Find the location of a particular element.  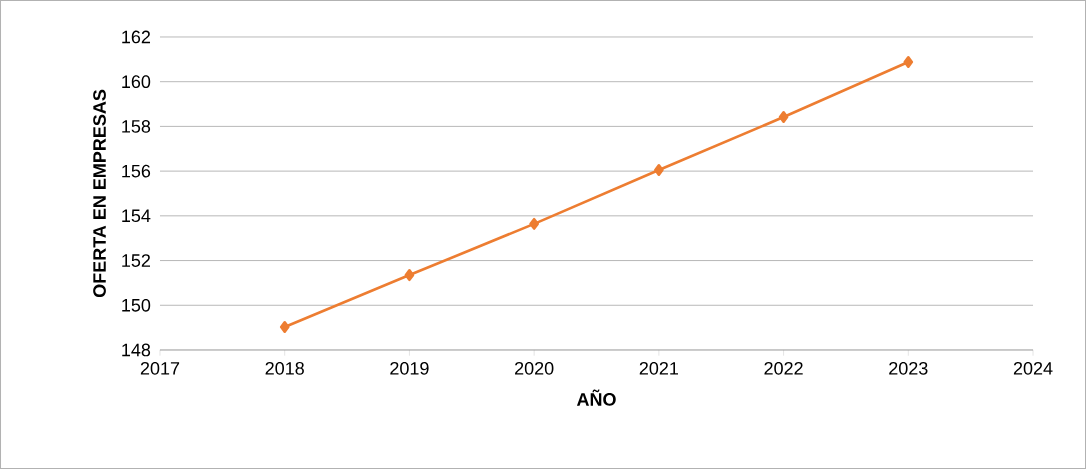

x-axis-title: AÑO is located at coordinates (596, 397).